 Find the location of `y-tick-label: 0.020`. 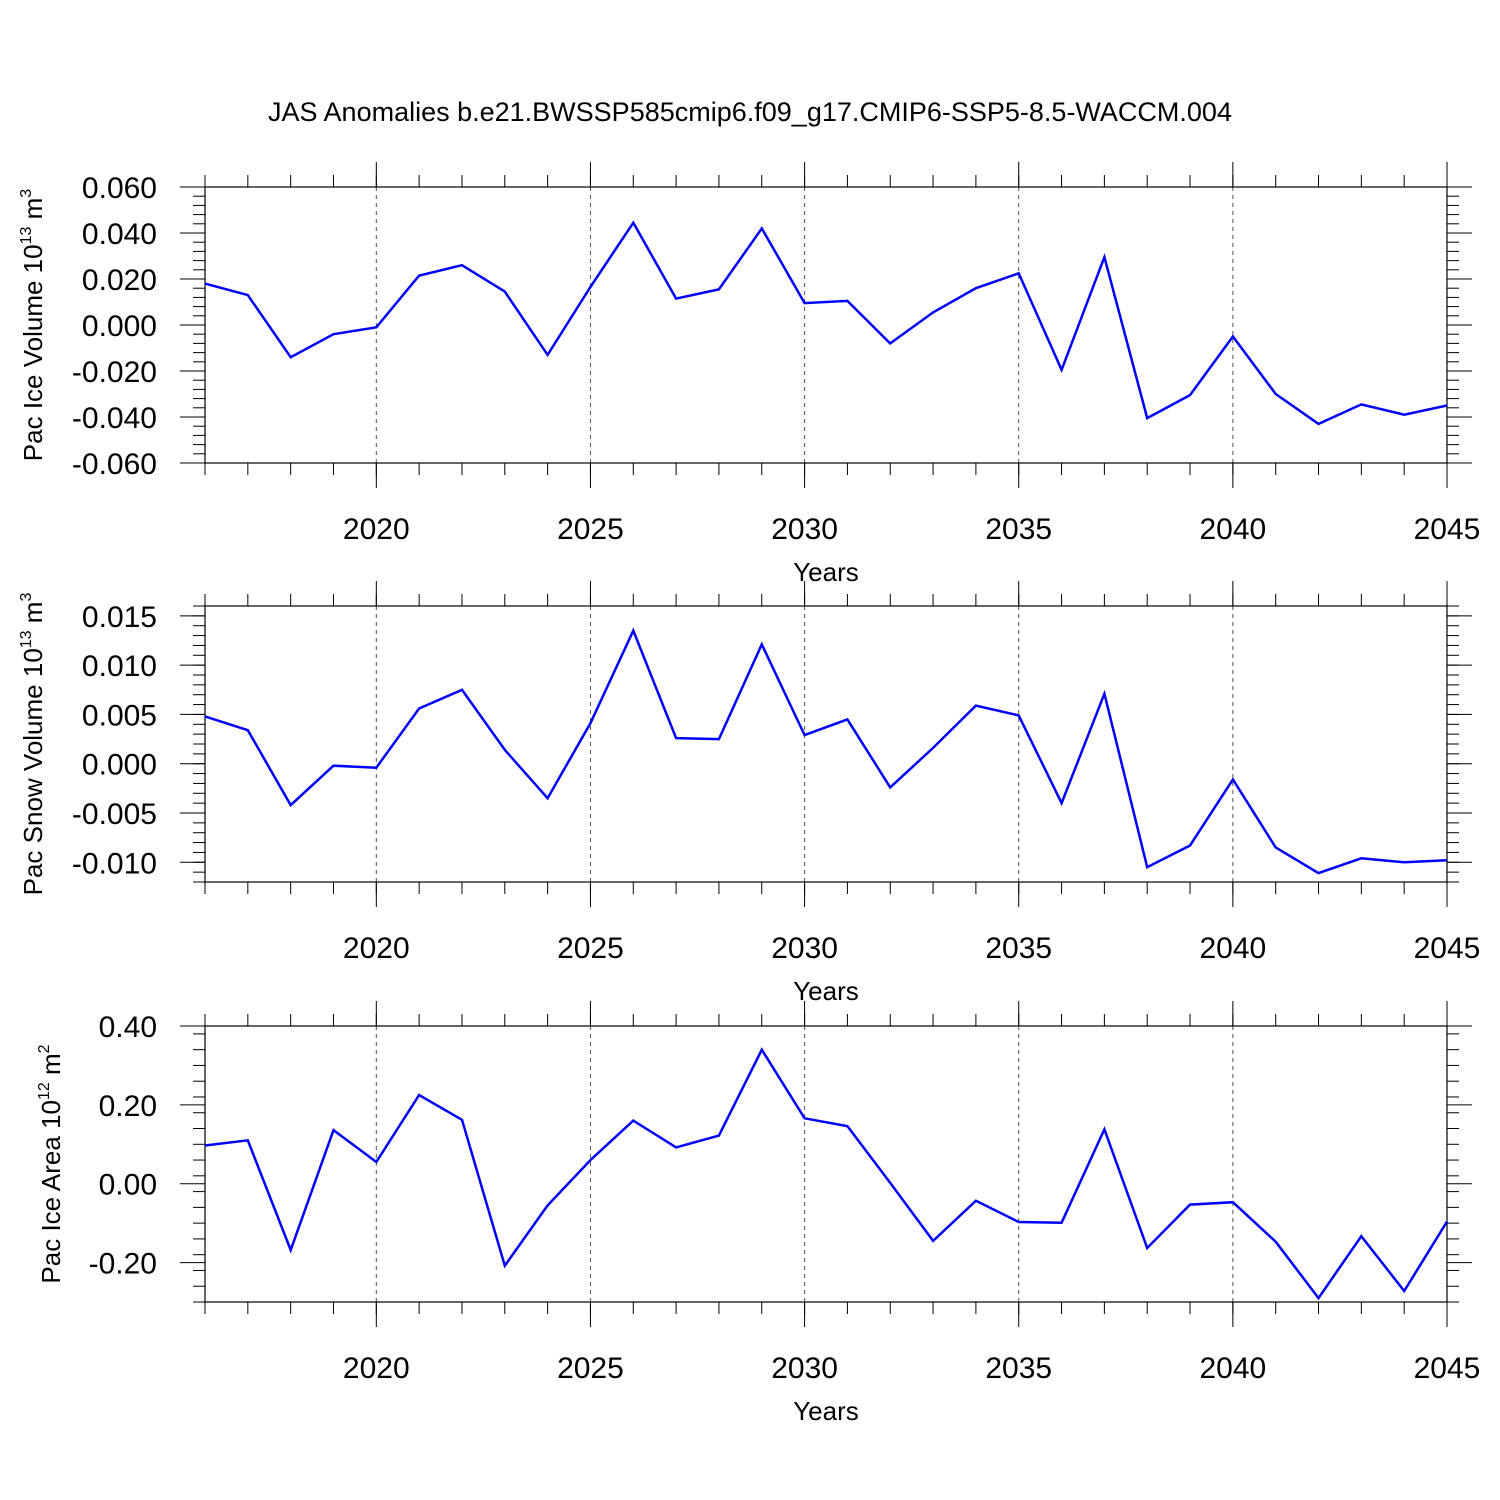

y-tick-label: 0.020 is located at coordinates (119, 280).